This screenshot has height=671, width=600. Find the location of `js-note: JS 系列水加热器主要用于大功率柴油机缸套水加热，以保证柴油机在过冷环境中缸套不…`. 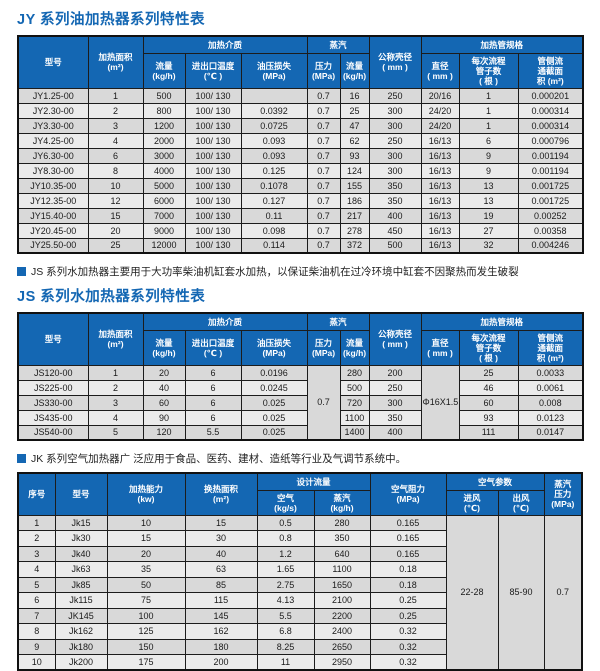

js-note: JS 系列水加热器主要用于大功率柴油机缸套水加热，以保证柴油机在过冷环境中缸套不… is located at coordinates (300, 271).